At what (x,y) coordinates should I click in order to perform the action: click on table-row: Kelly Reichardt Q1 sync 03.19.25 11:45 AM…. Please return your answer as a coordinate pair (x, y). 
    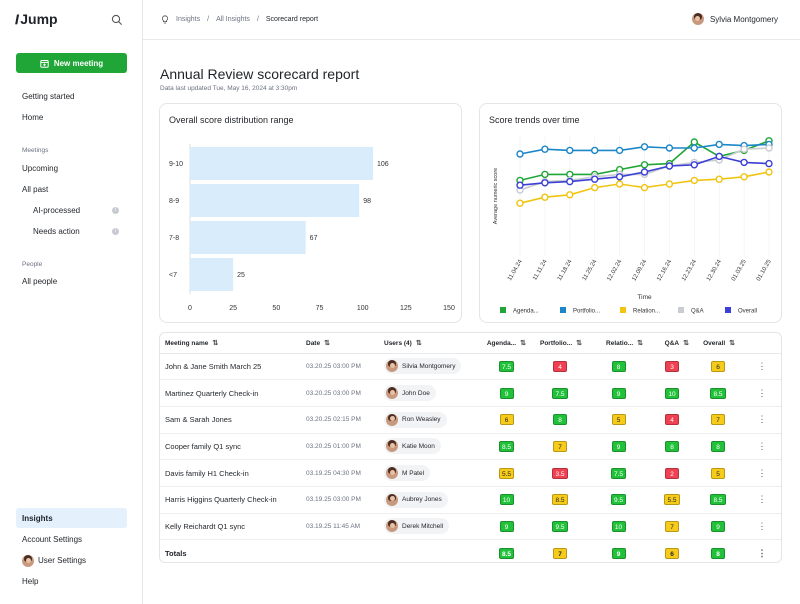
    Looking at the image, I should click on (470, 527).